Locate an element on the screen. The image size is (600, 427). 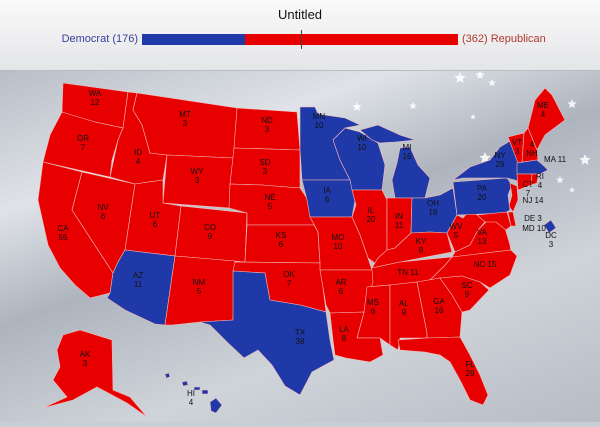
state-abbr: MN is located at coordinates (319, 116).